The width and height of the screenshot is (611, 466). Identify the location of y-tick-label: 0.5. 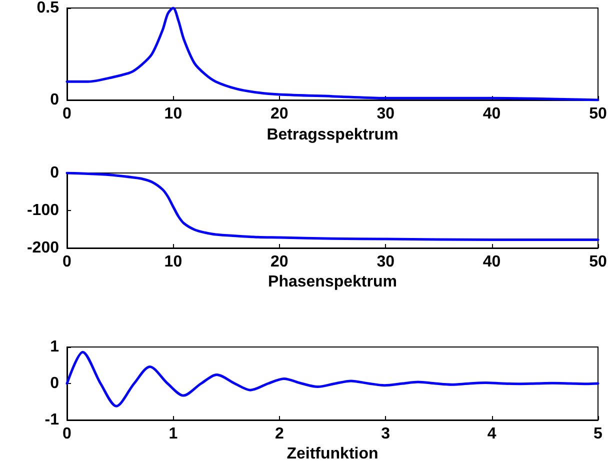
(48, 8).